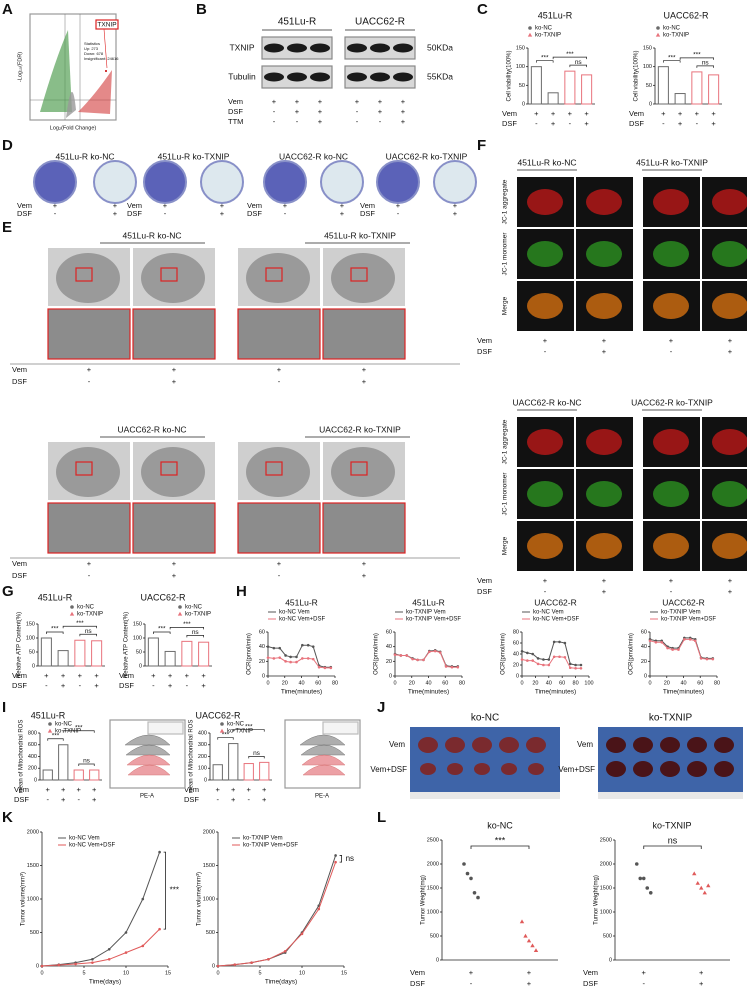 This screenshot has width=747, height=1000. I want to click on significance-bracket, so click(248, 730).